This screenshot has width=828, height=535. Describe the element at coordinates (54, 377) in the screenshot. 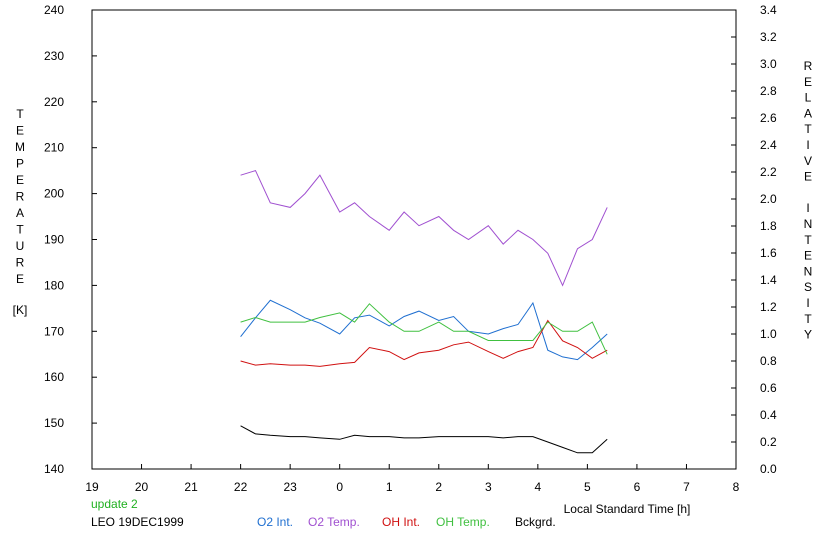

I see `y-left-tick-label: 160` at that location.